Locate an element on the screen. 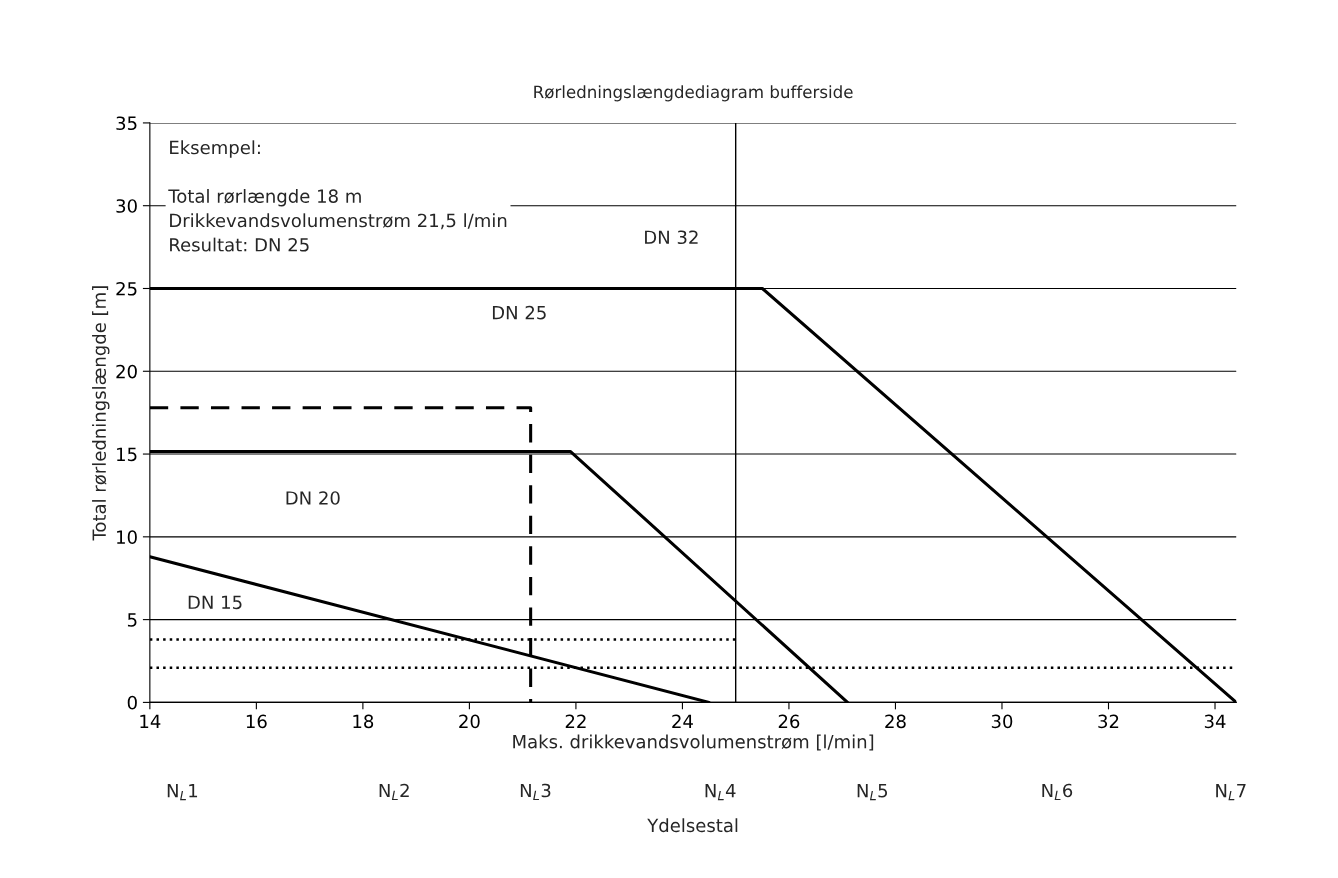  y-axis-title: Total rørledningslængde [m] is located at coordinates (101, 413).